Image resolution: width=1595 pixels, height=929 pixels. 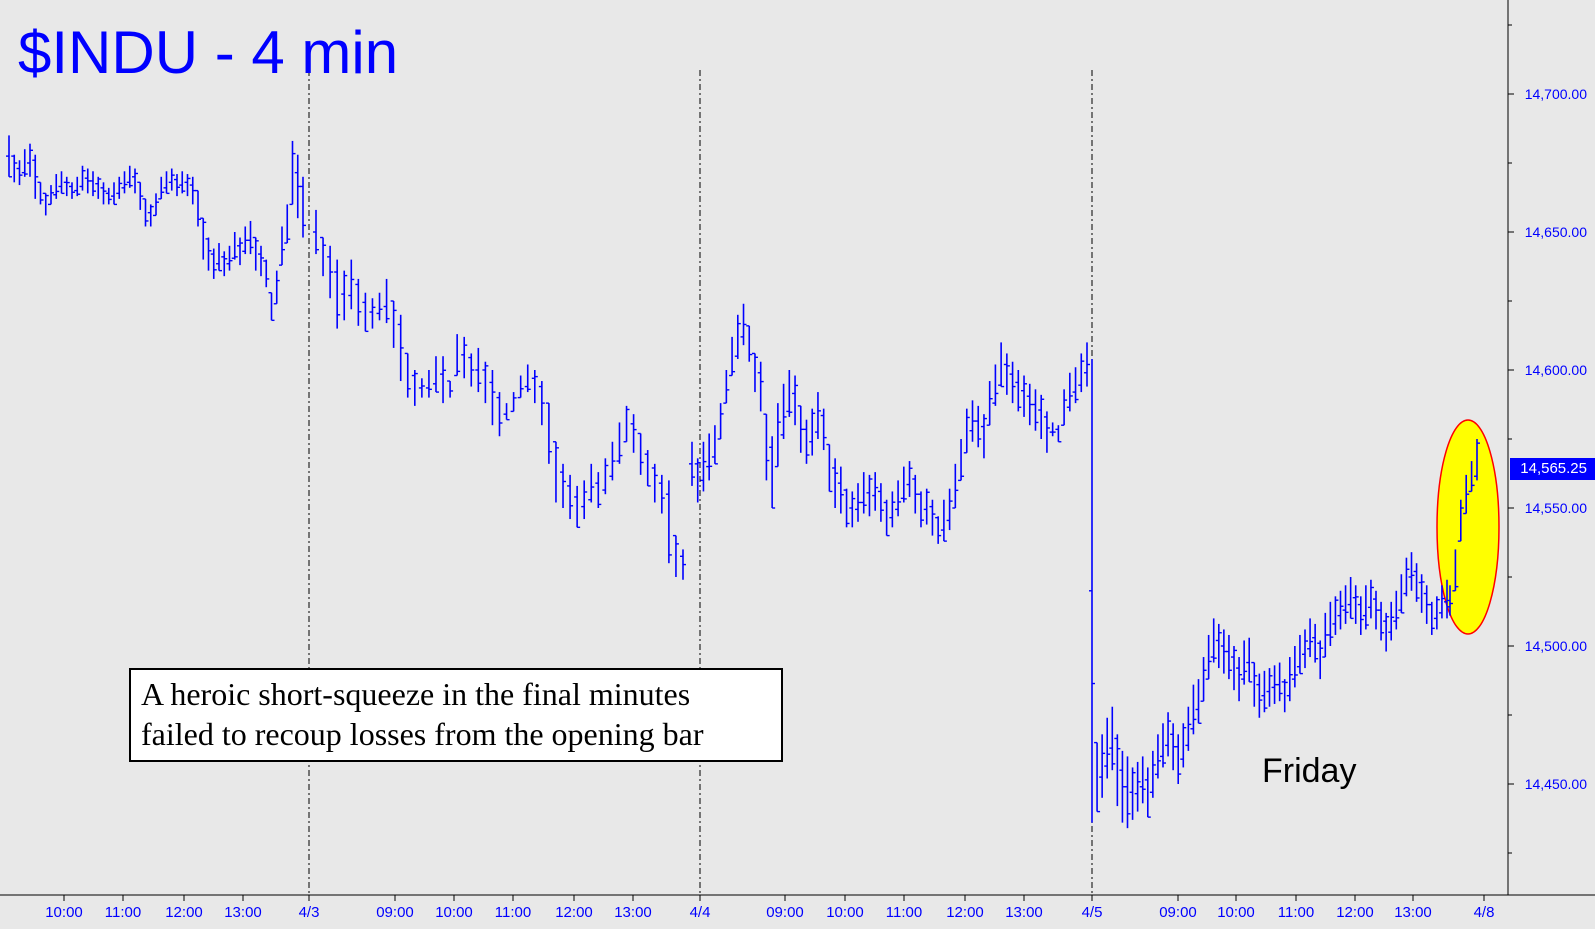 What do you see at coordinates (1468, 527) in the screenshot?
I see `highlight-ellipse` at bounding box center [1468, 527].